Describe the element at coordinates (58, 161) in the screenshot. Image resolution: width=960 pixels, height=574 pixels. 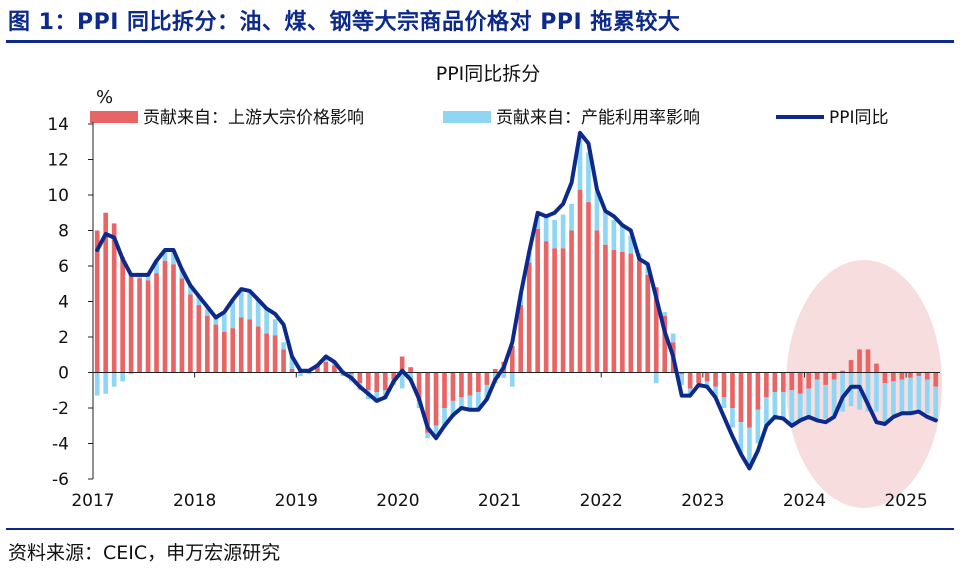
I see `y-tick-label: 12` at that location.